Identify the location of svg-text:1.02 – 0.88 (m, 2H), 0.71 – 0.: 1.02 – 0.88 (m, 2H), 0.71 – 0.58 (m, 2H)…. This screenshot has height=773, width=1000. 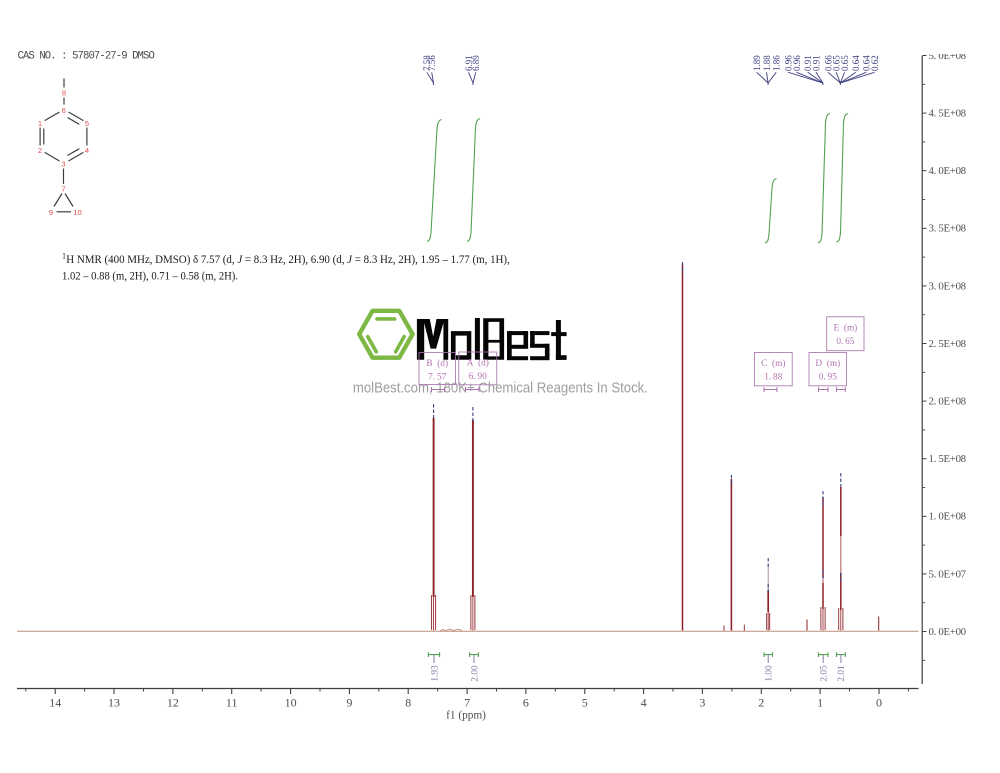
(150, 277).